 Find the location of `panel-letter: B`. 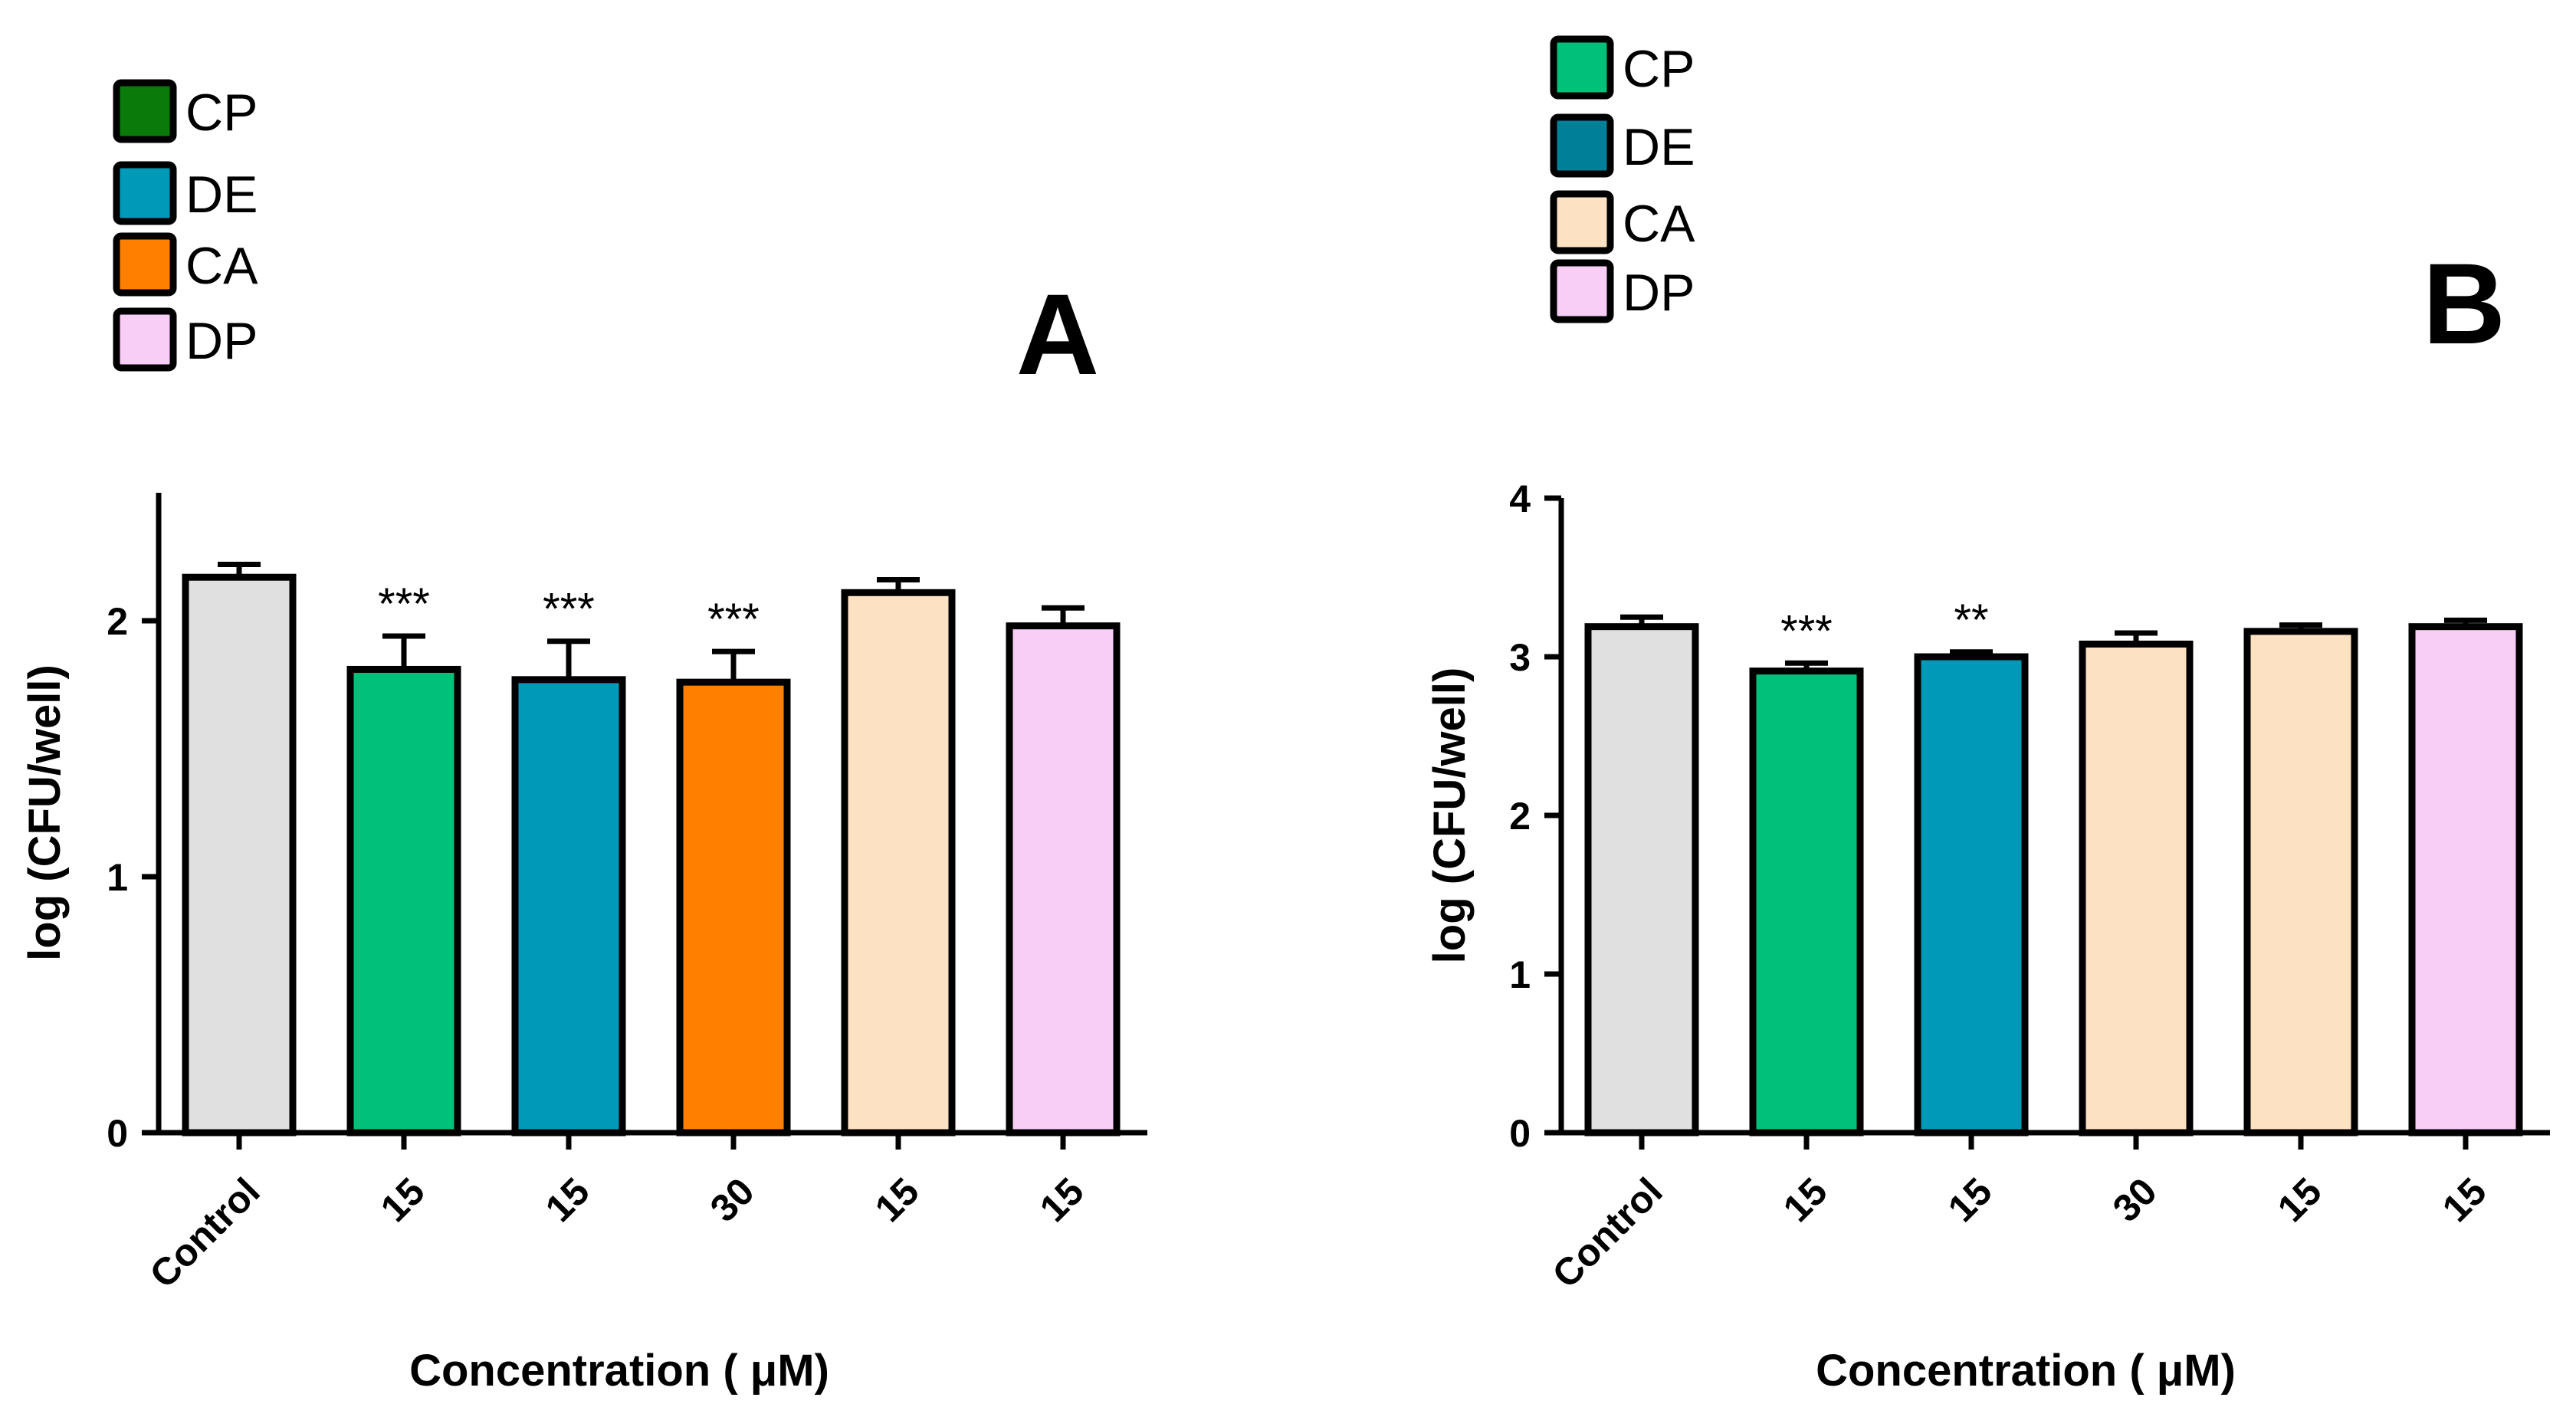

panel-letter: B is located at coordinates (2464, 303).